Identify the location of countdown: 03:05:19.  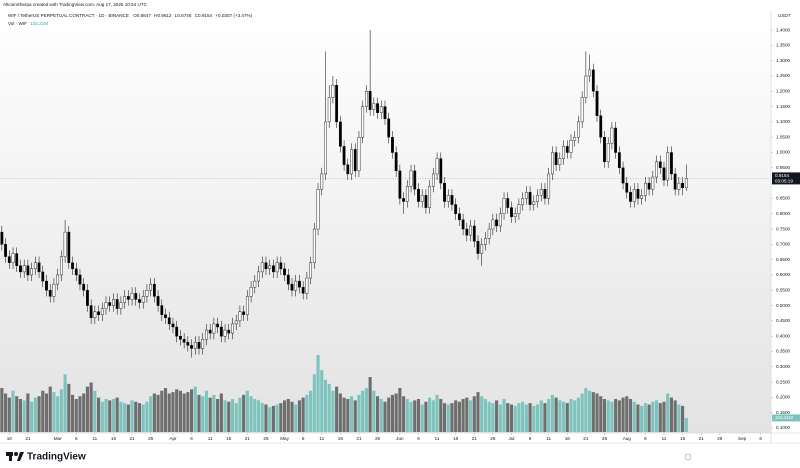
(784, 180).